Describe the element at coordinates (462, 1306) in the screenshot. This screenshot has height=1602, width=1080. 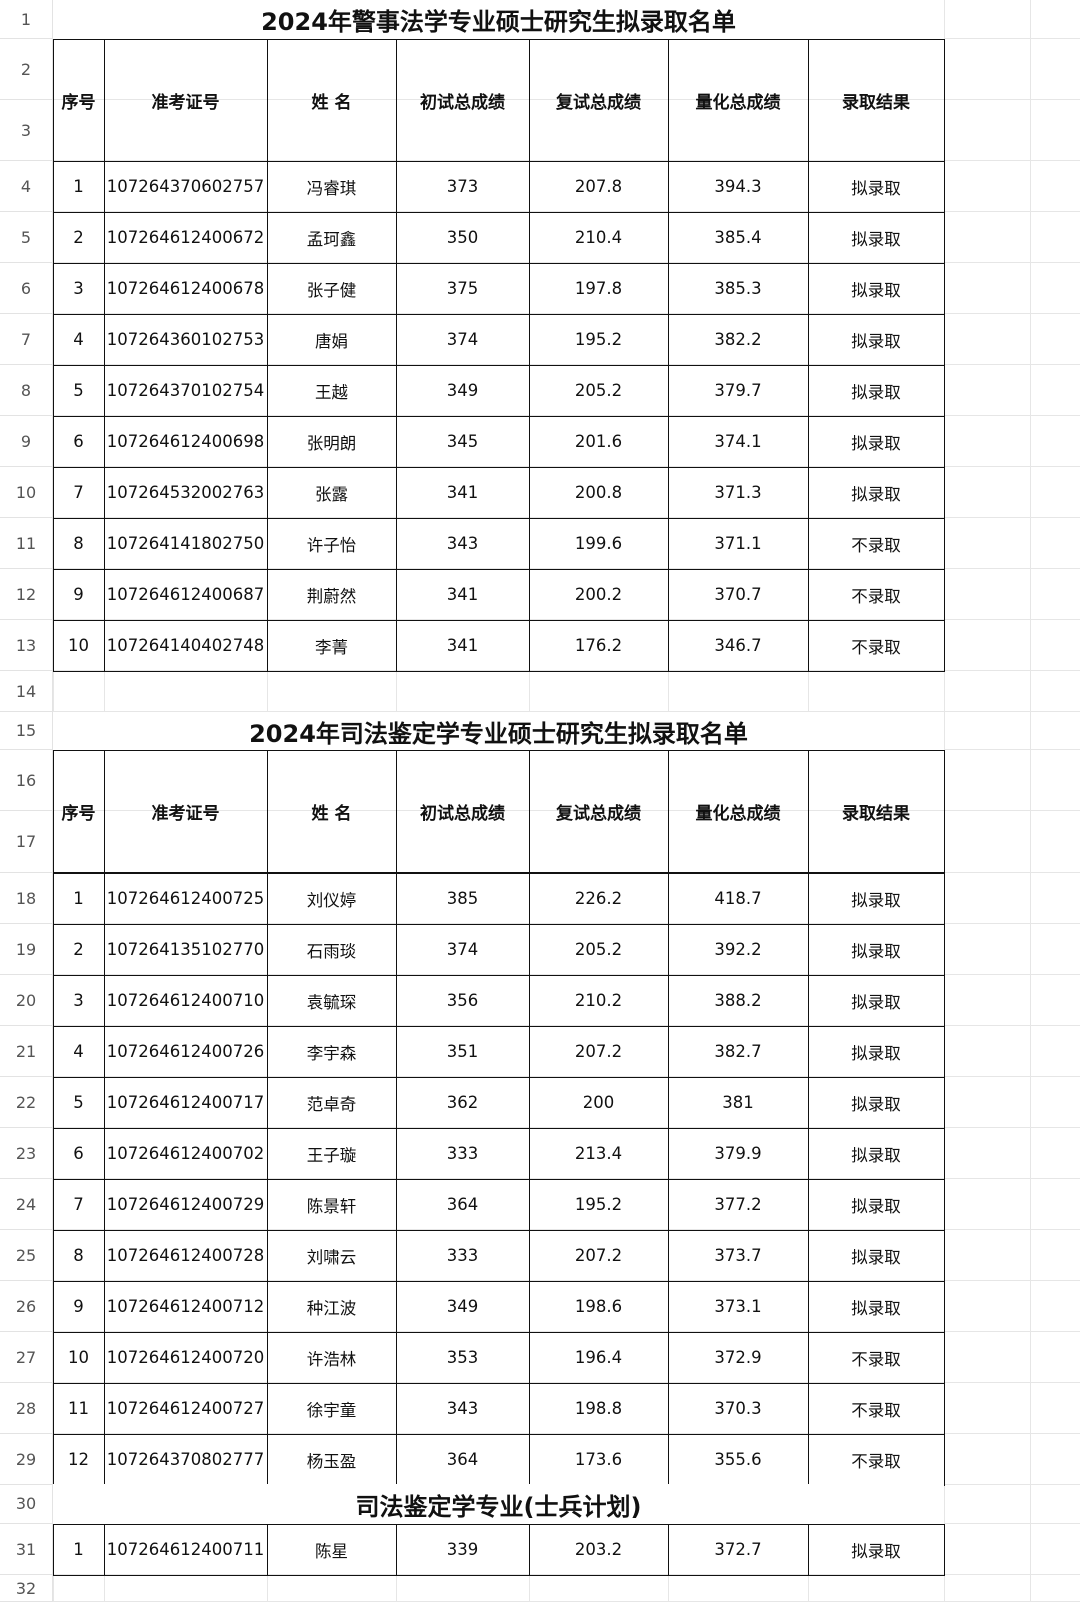
I see `table-cell: 349` at that location.